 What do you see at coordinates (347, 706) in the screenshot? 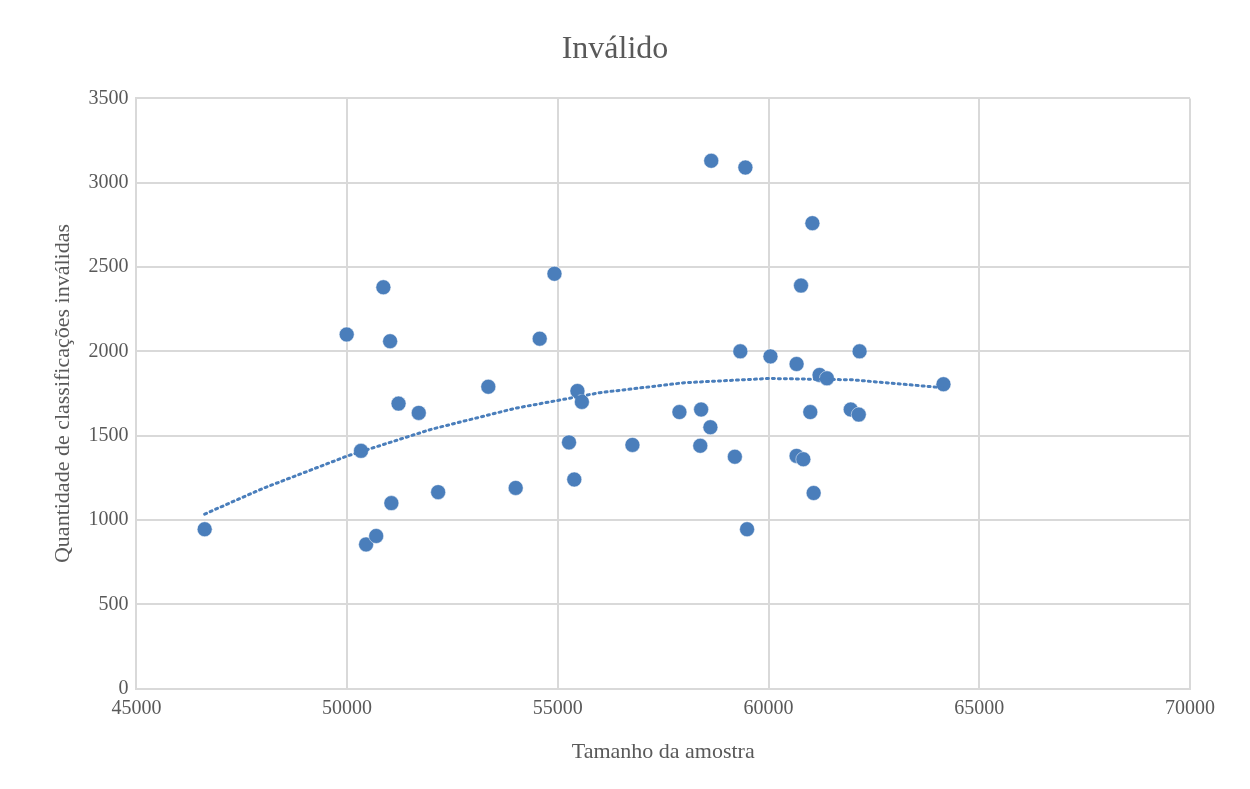
I see `x-tick-label: 50000` at bounding box center [347, 706].